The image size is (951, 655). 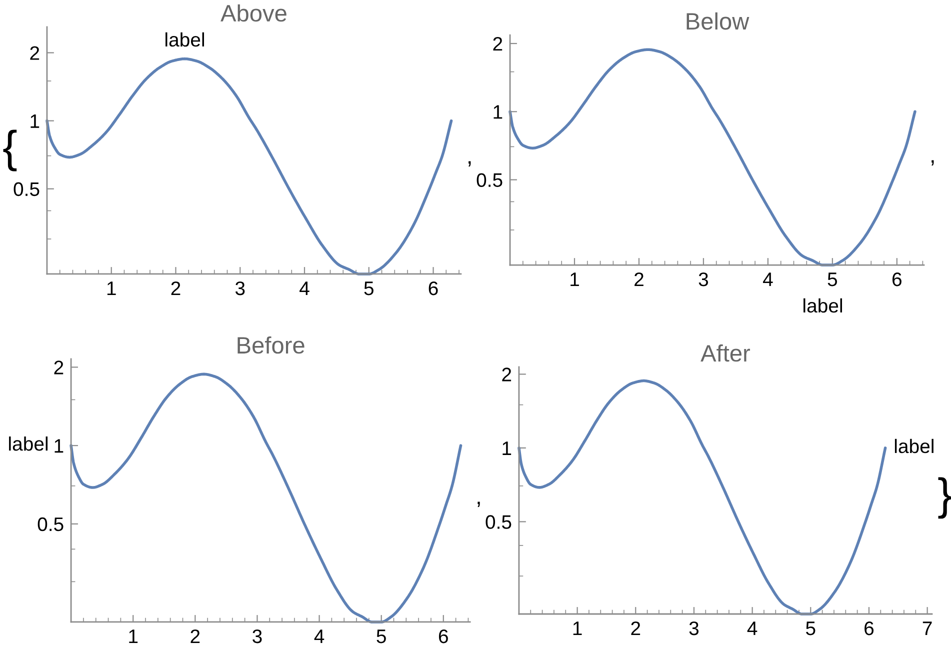 What do you see at coordinates (253, 13) in the screenshot?
I see `chart-title: Above` at bounding box center [253, 13].